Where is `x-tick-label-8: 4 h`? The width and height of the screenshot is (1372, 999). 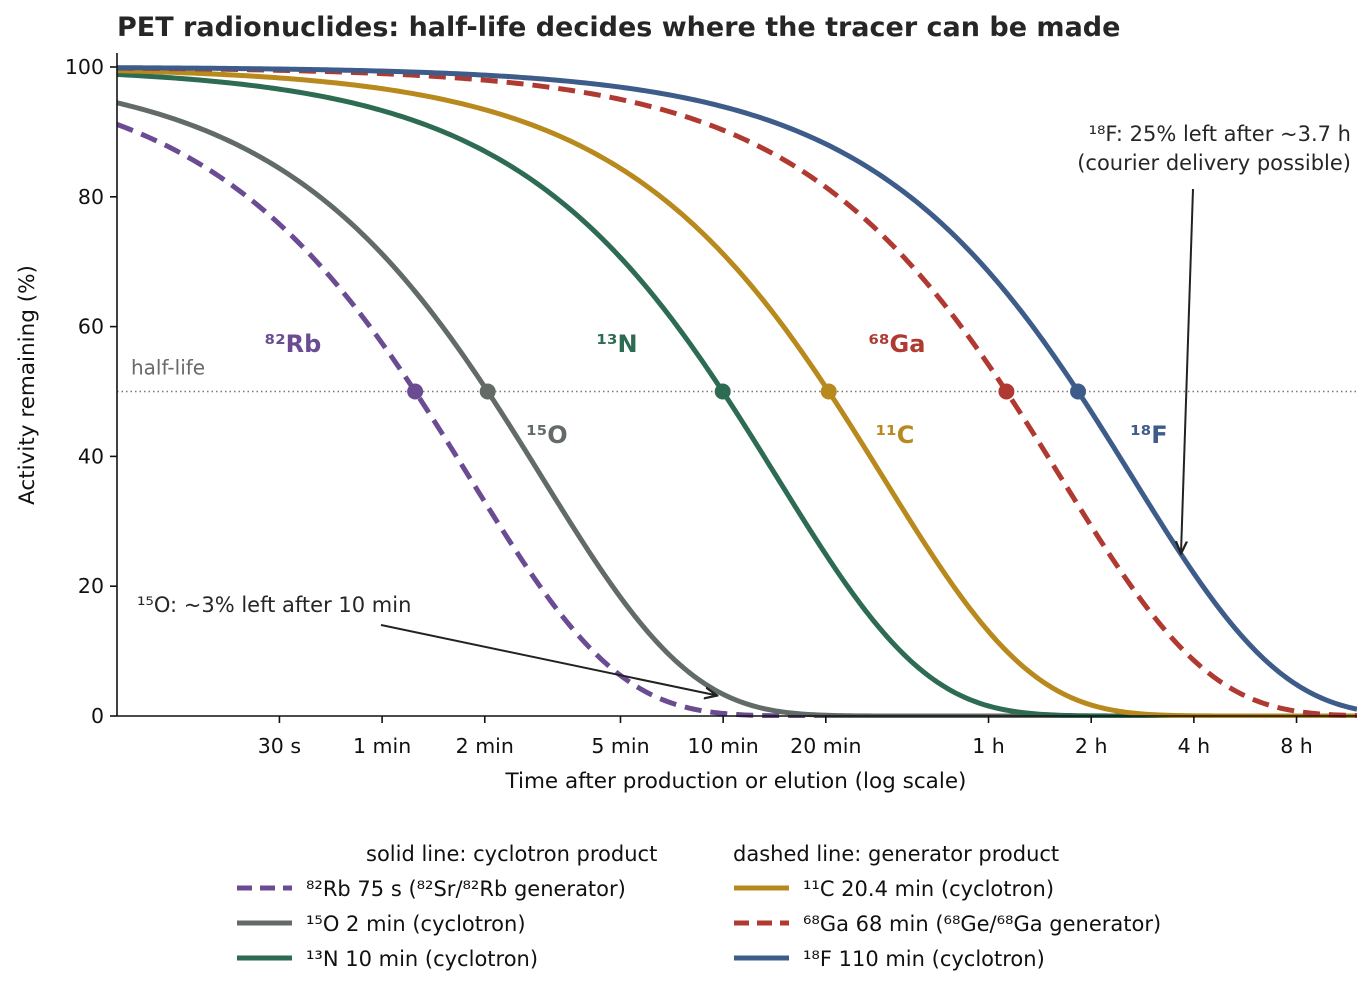
x-tick-label-8: 4 h is located at coordinates (1194, 746).